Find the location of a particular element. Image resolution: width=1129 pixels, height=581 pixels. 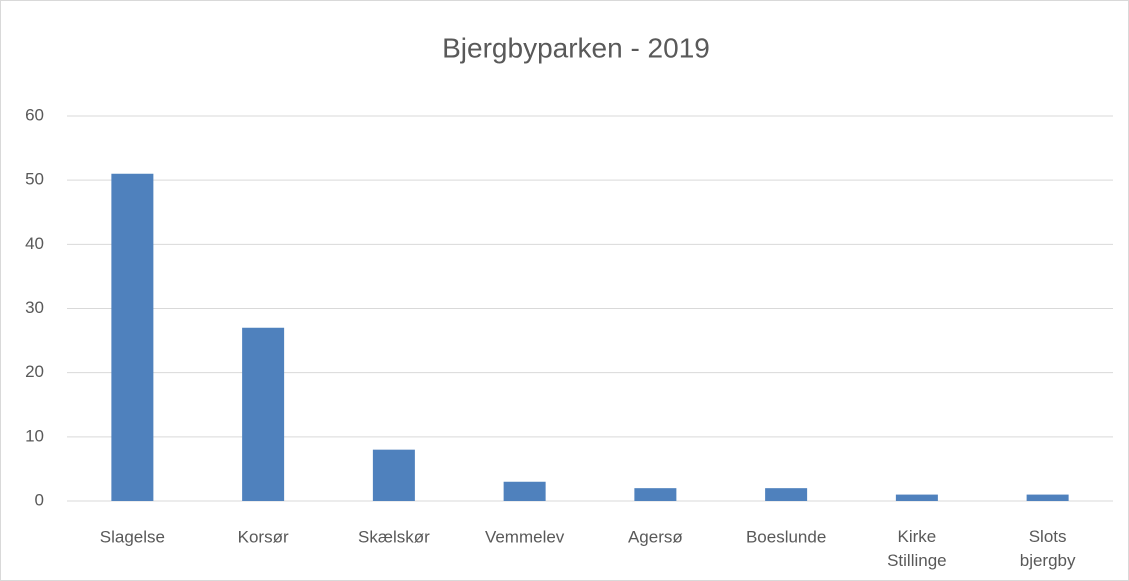

y-tick-label: 40 is located at coordinates (34, 243).